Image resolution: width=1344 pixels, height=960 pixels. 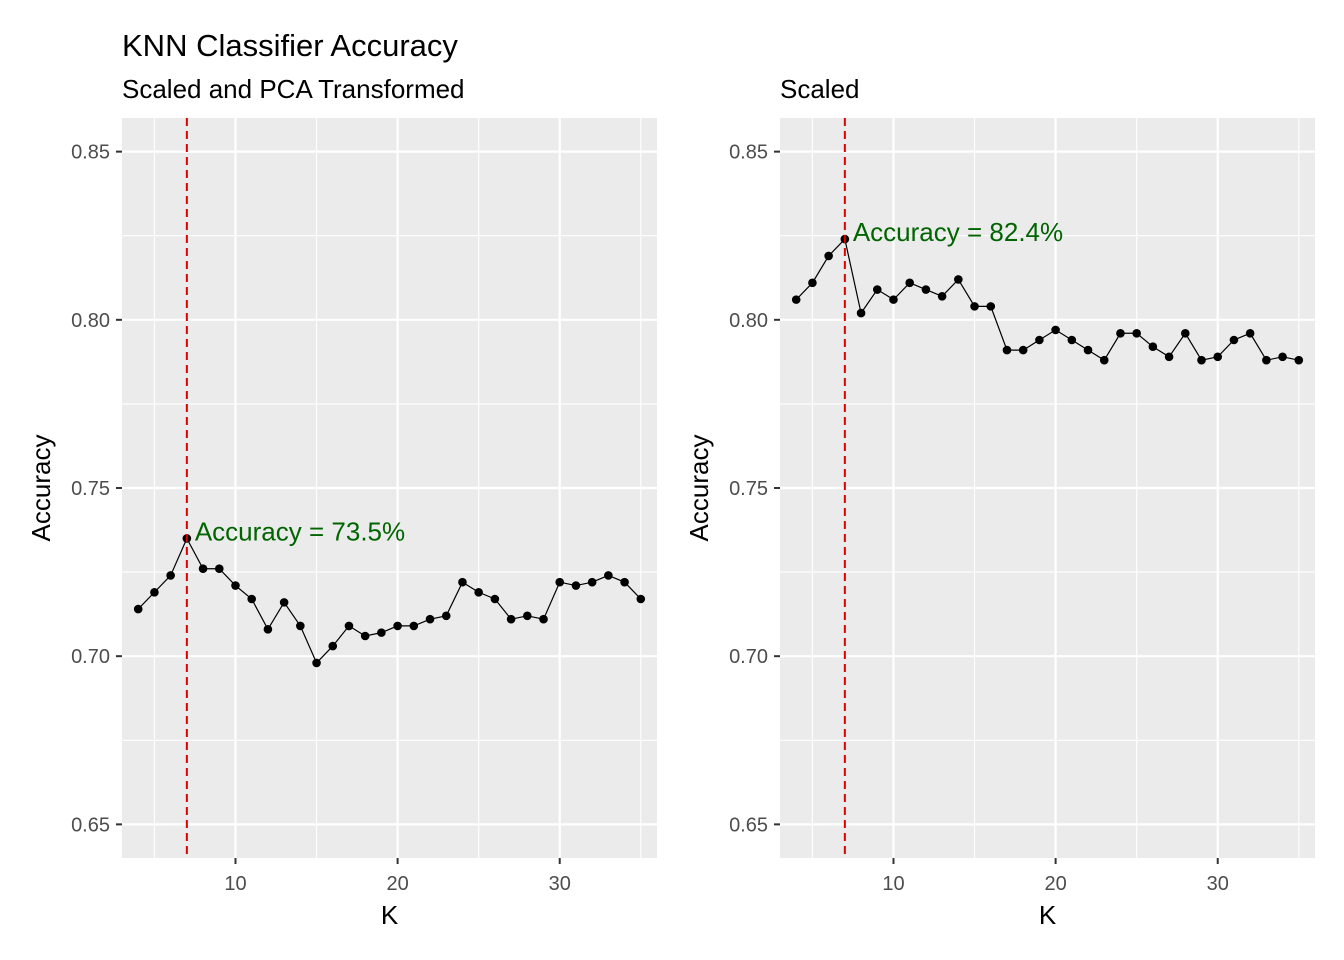 What do you see at coordinates (820, 89) in the screenshot?
I see `panel-subtitle: Scaled` at bounding box center [820, 89].